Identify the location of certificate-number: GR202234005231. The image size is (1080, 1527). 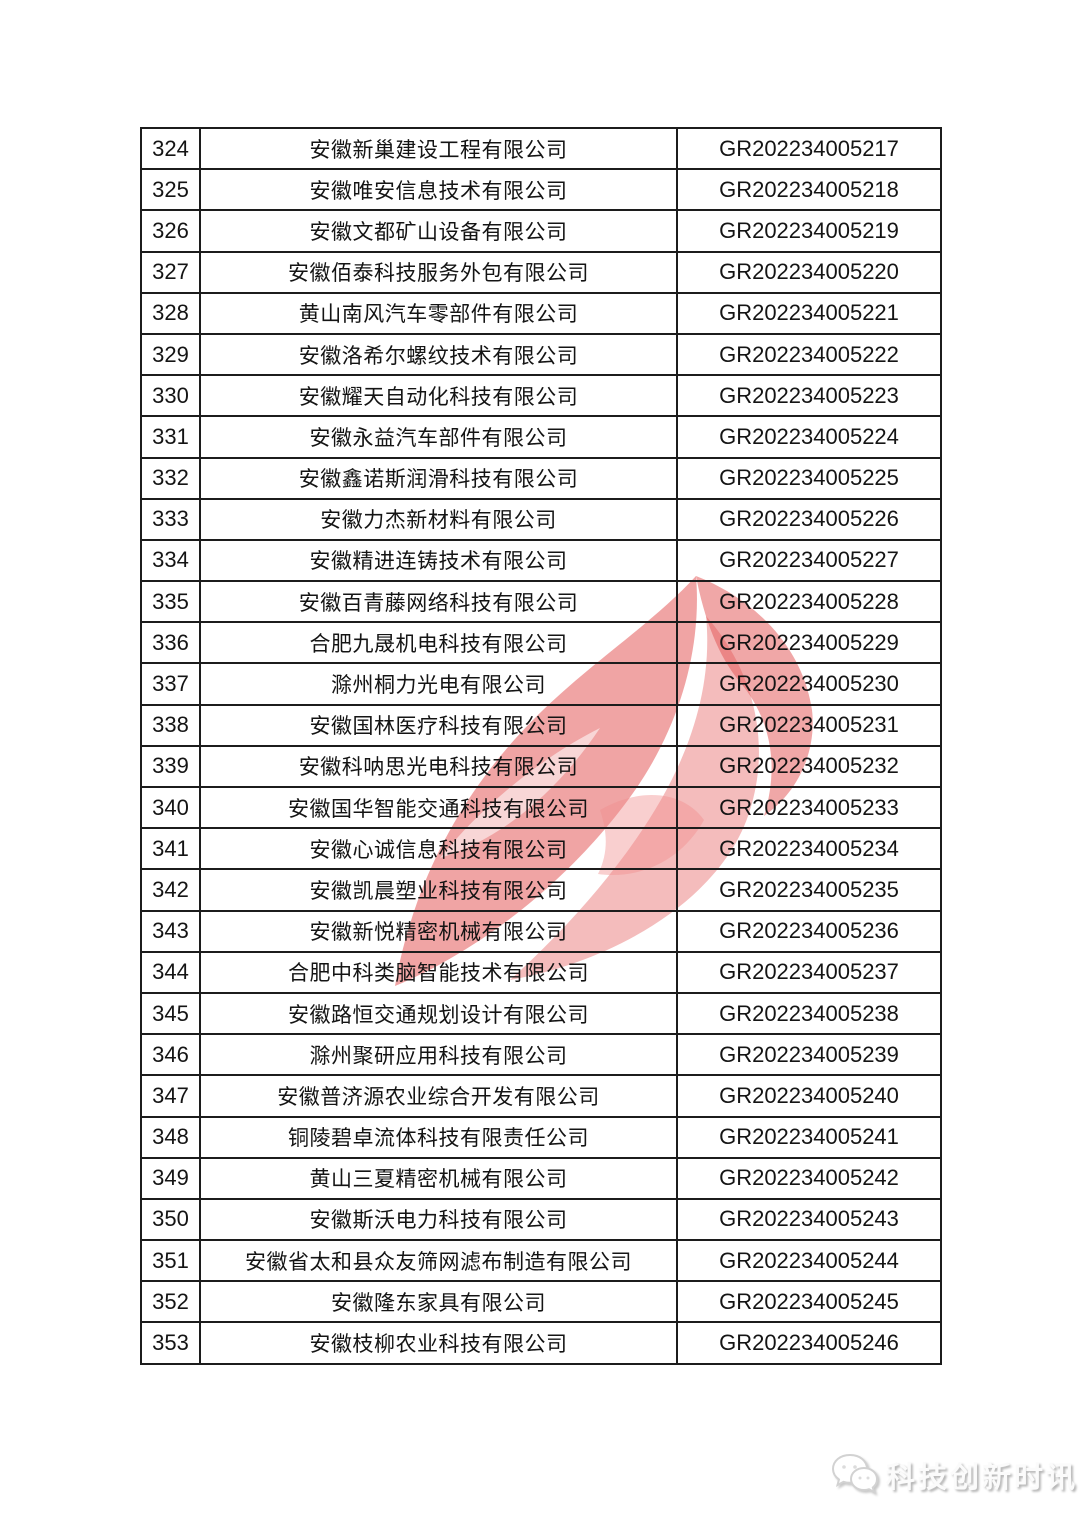
(809, 725).